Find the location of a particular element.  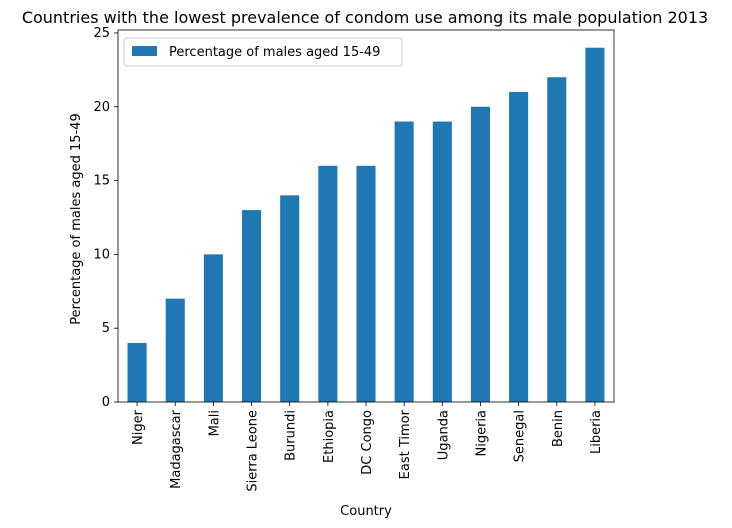

legend-box is located at coordinates (263, 52).